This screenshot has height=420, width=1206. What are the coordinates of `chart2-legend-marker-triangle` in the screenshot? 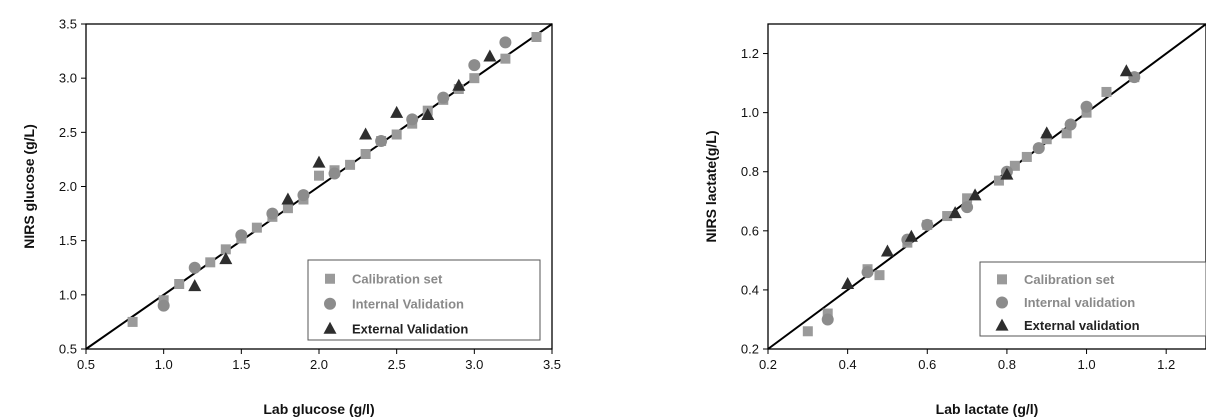 It's located at (1002, 324).